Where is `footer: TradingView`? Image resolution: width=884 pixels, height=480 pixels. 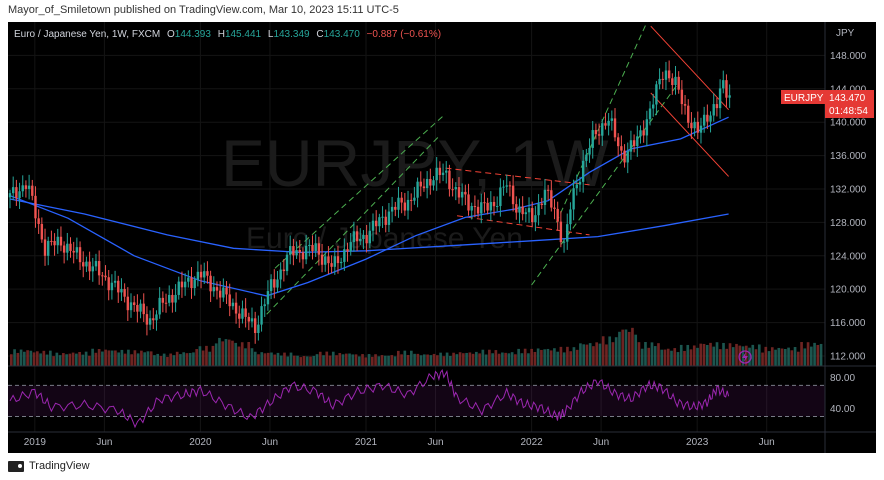
footer: TradingView is located at coordinates (49, 466).